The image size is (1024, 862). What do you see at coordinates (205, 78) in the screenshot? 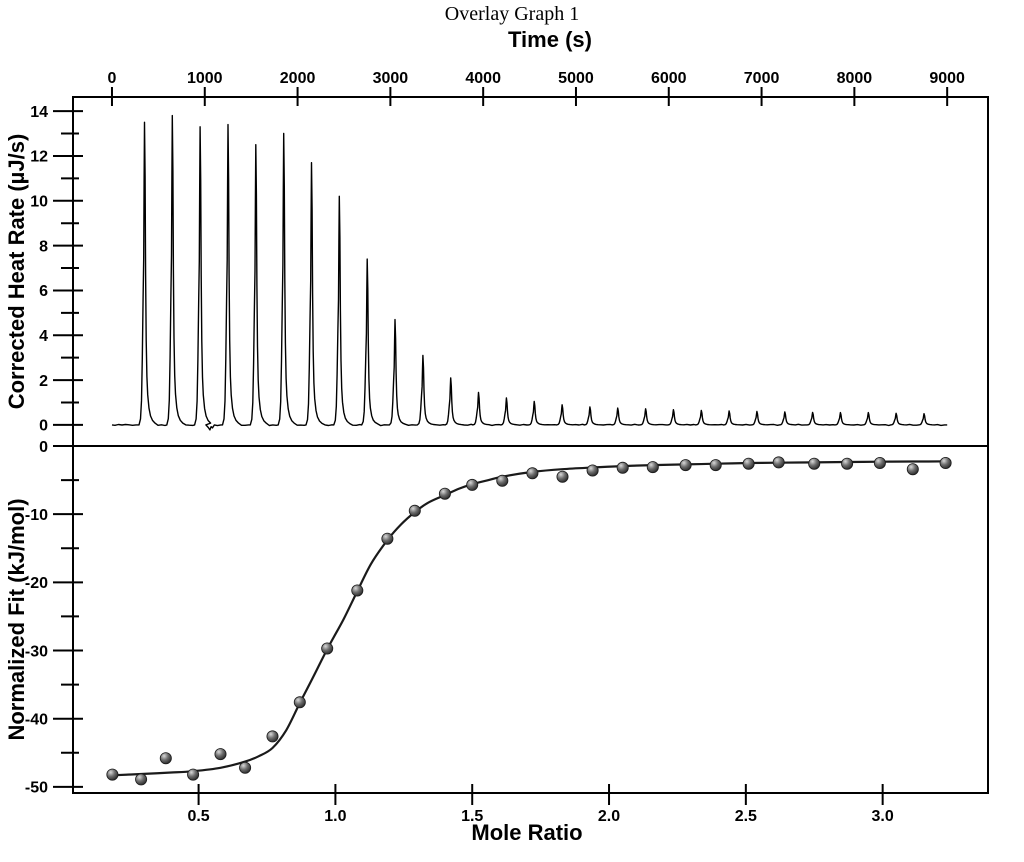
I see `time-tick-label: 1000` at bounding box center [205, 78].